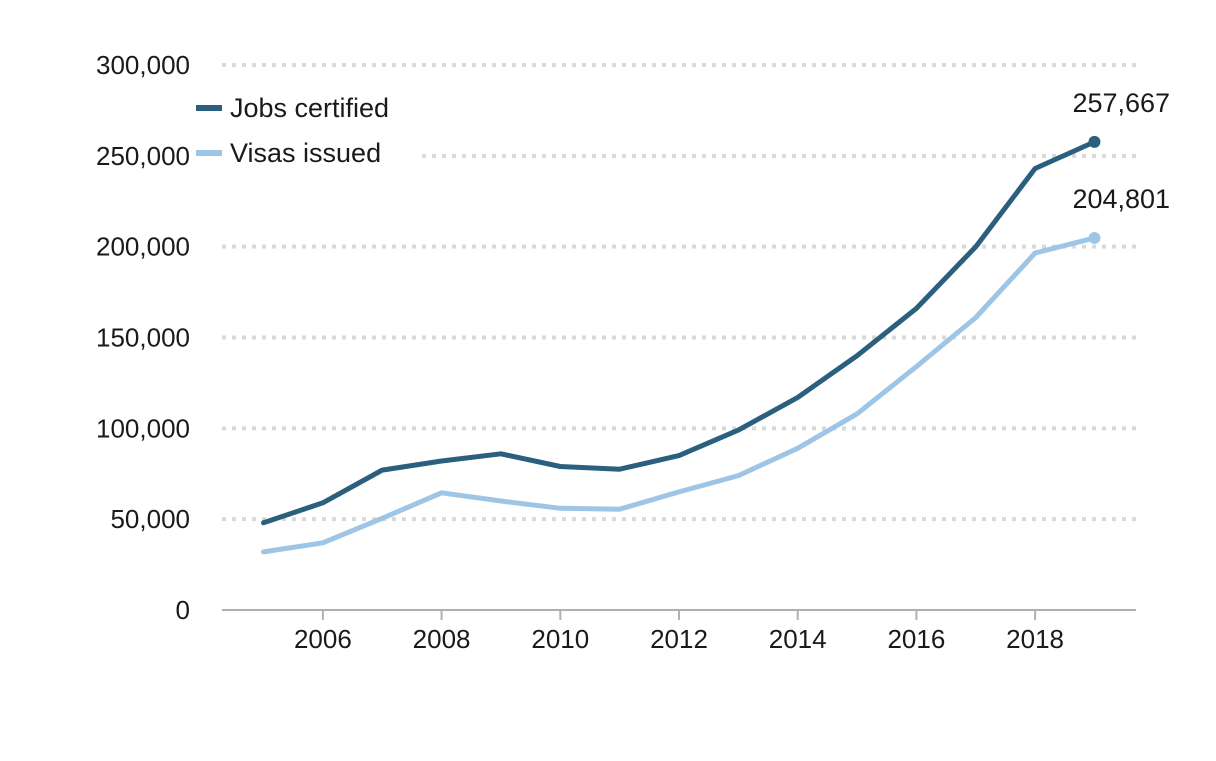  I want to click on x-axis: 2006 2008 2010 2012 2014 2016 2018, so click(679, 631).